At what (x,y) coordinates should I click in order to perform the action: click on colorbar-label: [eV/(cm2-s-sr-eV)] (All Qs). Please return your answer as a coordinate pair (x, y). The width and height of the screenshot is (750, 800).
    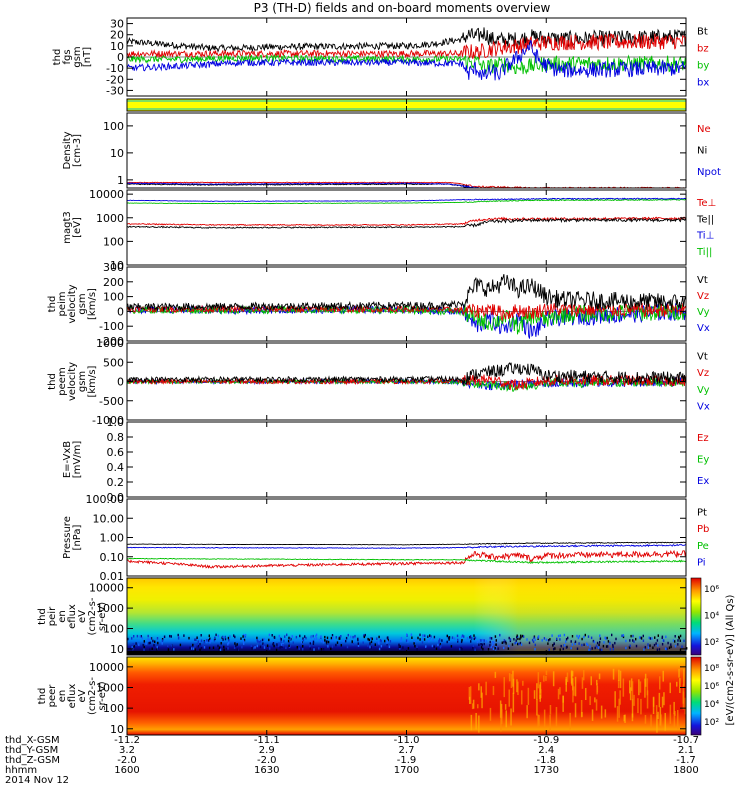
    Looking at the image, I should click on (730, 659).